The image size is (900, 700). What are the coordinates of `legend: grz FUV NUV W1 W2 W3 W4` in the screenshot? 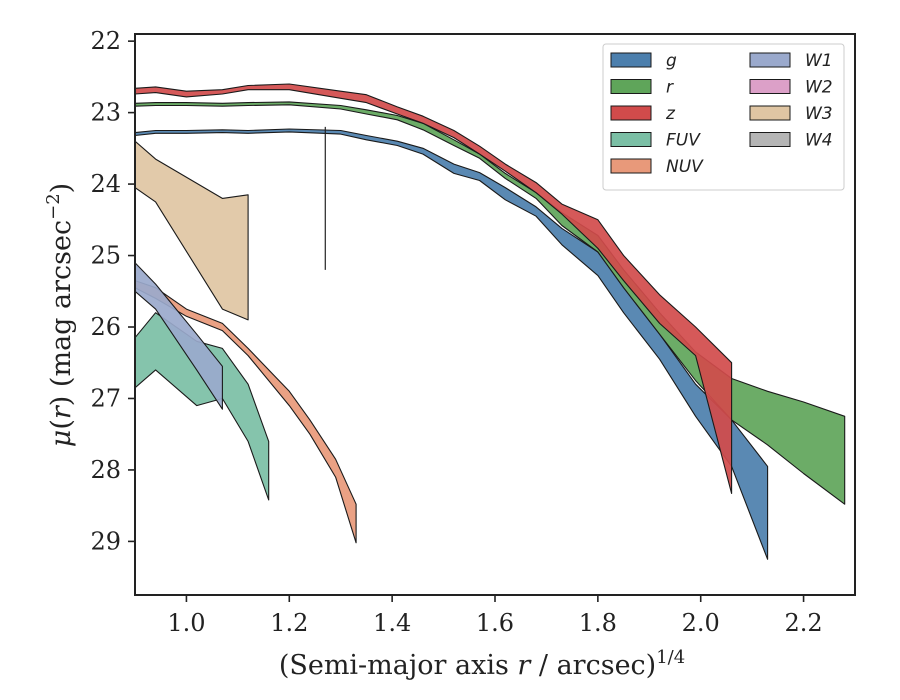 It's located at (723, 117).